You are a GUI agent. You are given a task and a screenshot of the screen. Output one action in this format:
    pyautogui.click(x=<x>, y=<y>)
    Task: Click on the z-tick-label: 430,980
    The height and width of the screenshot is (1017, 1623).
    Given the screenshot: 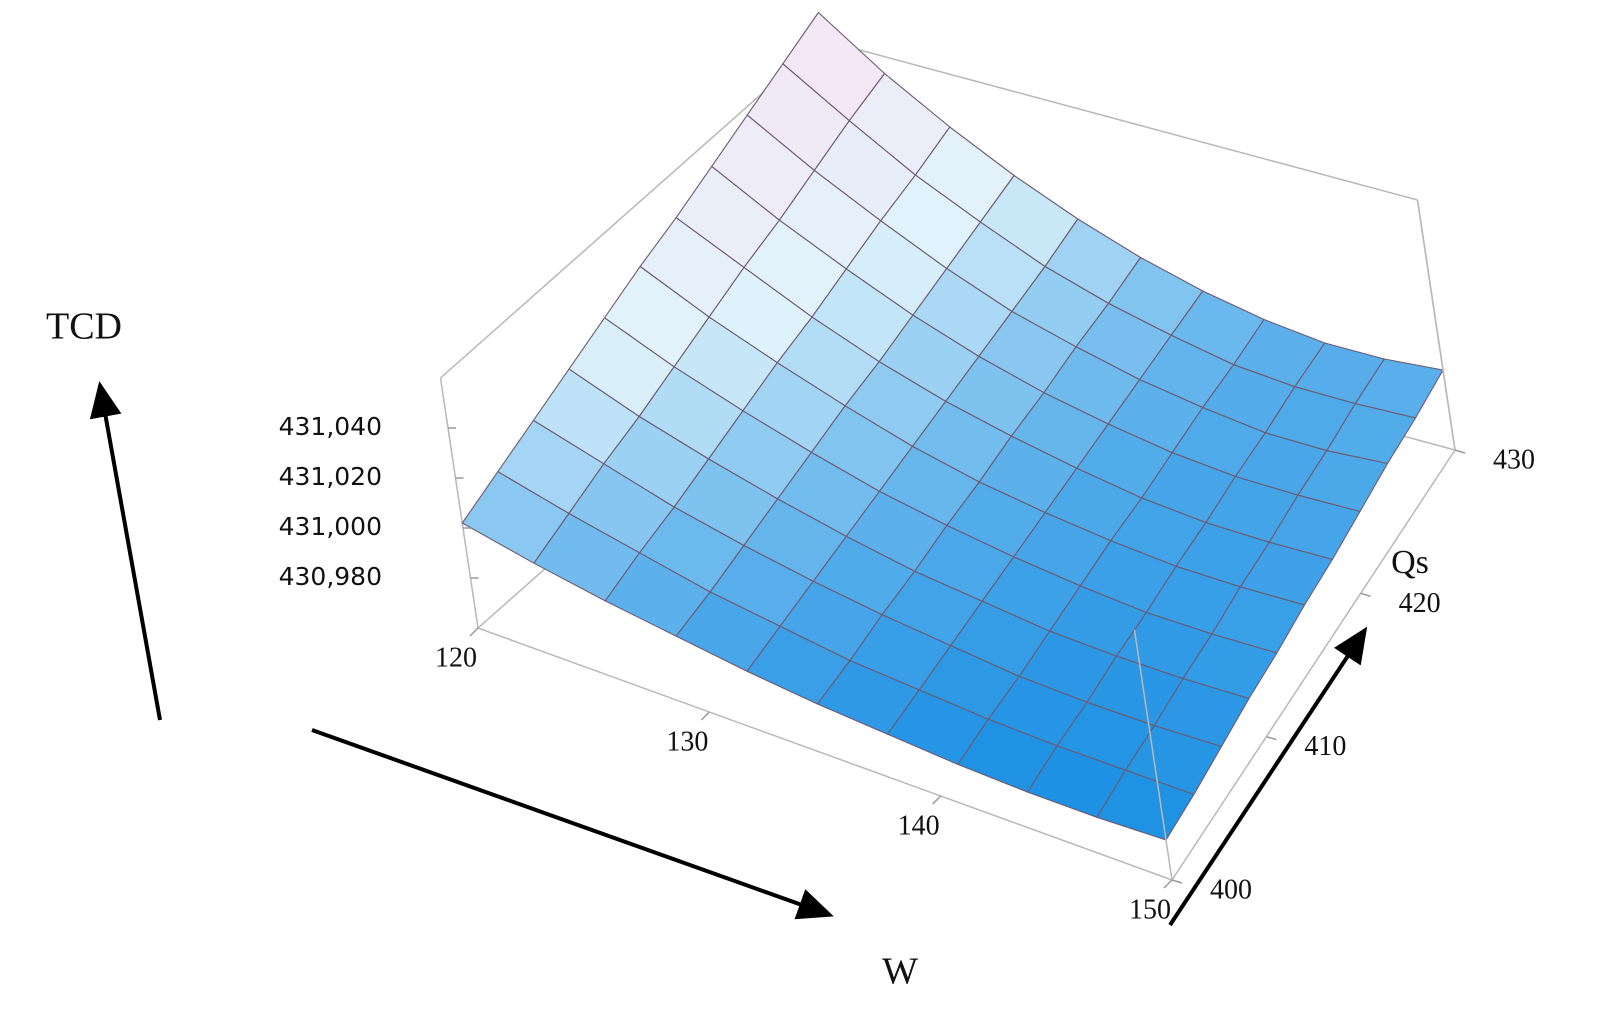 What is the action you would take?
    pyautogui.click(x=330, y=576)
    